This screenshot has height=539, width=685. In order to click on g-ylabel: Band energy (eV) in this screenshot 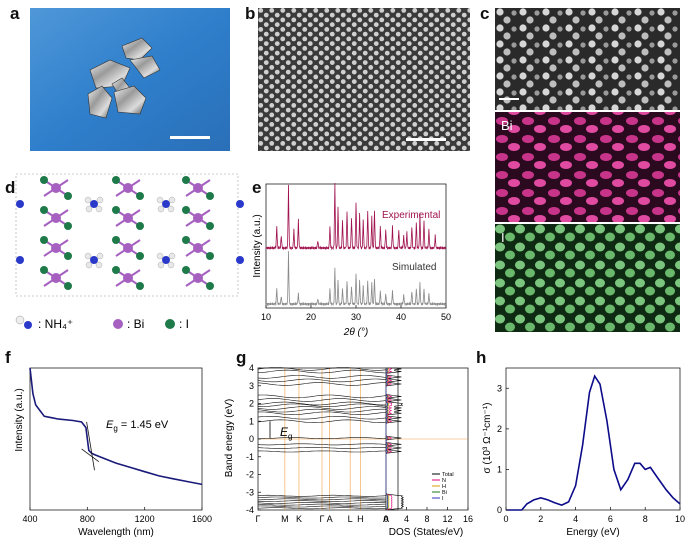, I will do `click(229, 438)`.